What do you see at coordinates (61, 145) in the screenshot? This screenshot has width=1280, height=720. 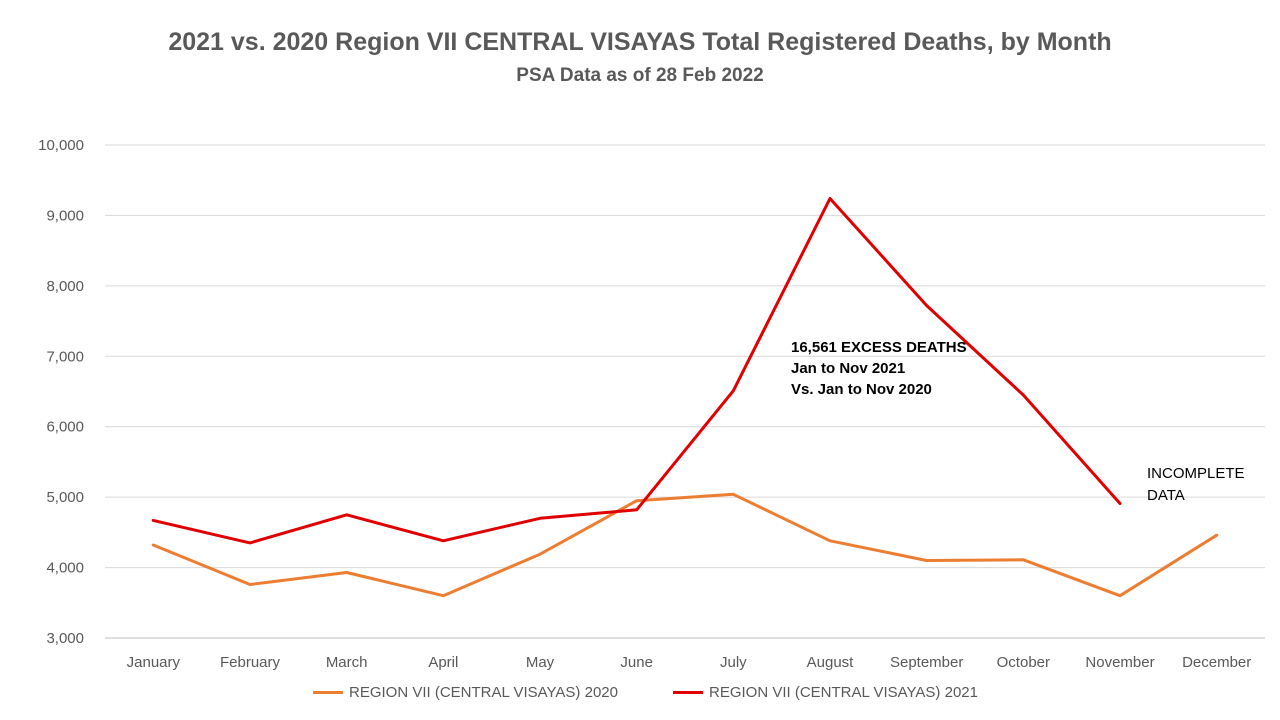 I see `y-tick-label: 10,000` at bounding box center [61, 145].